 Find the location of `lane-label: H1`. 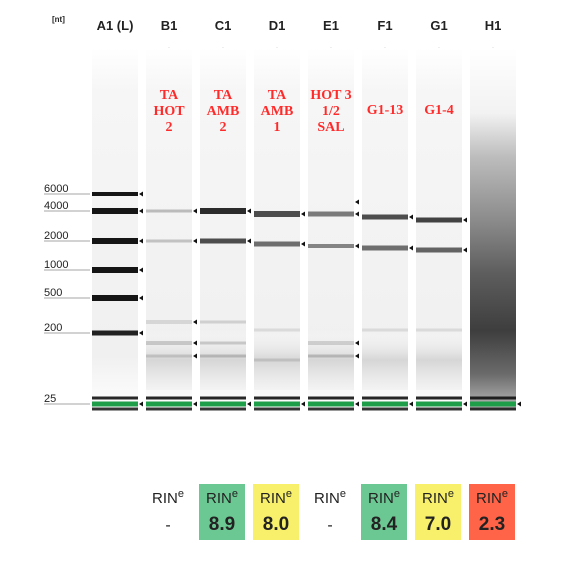

lane-label: H1 is located at coordinates (493, 25).